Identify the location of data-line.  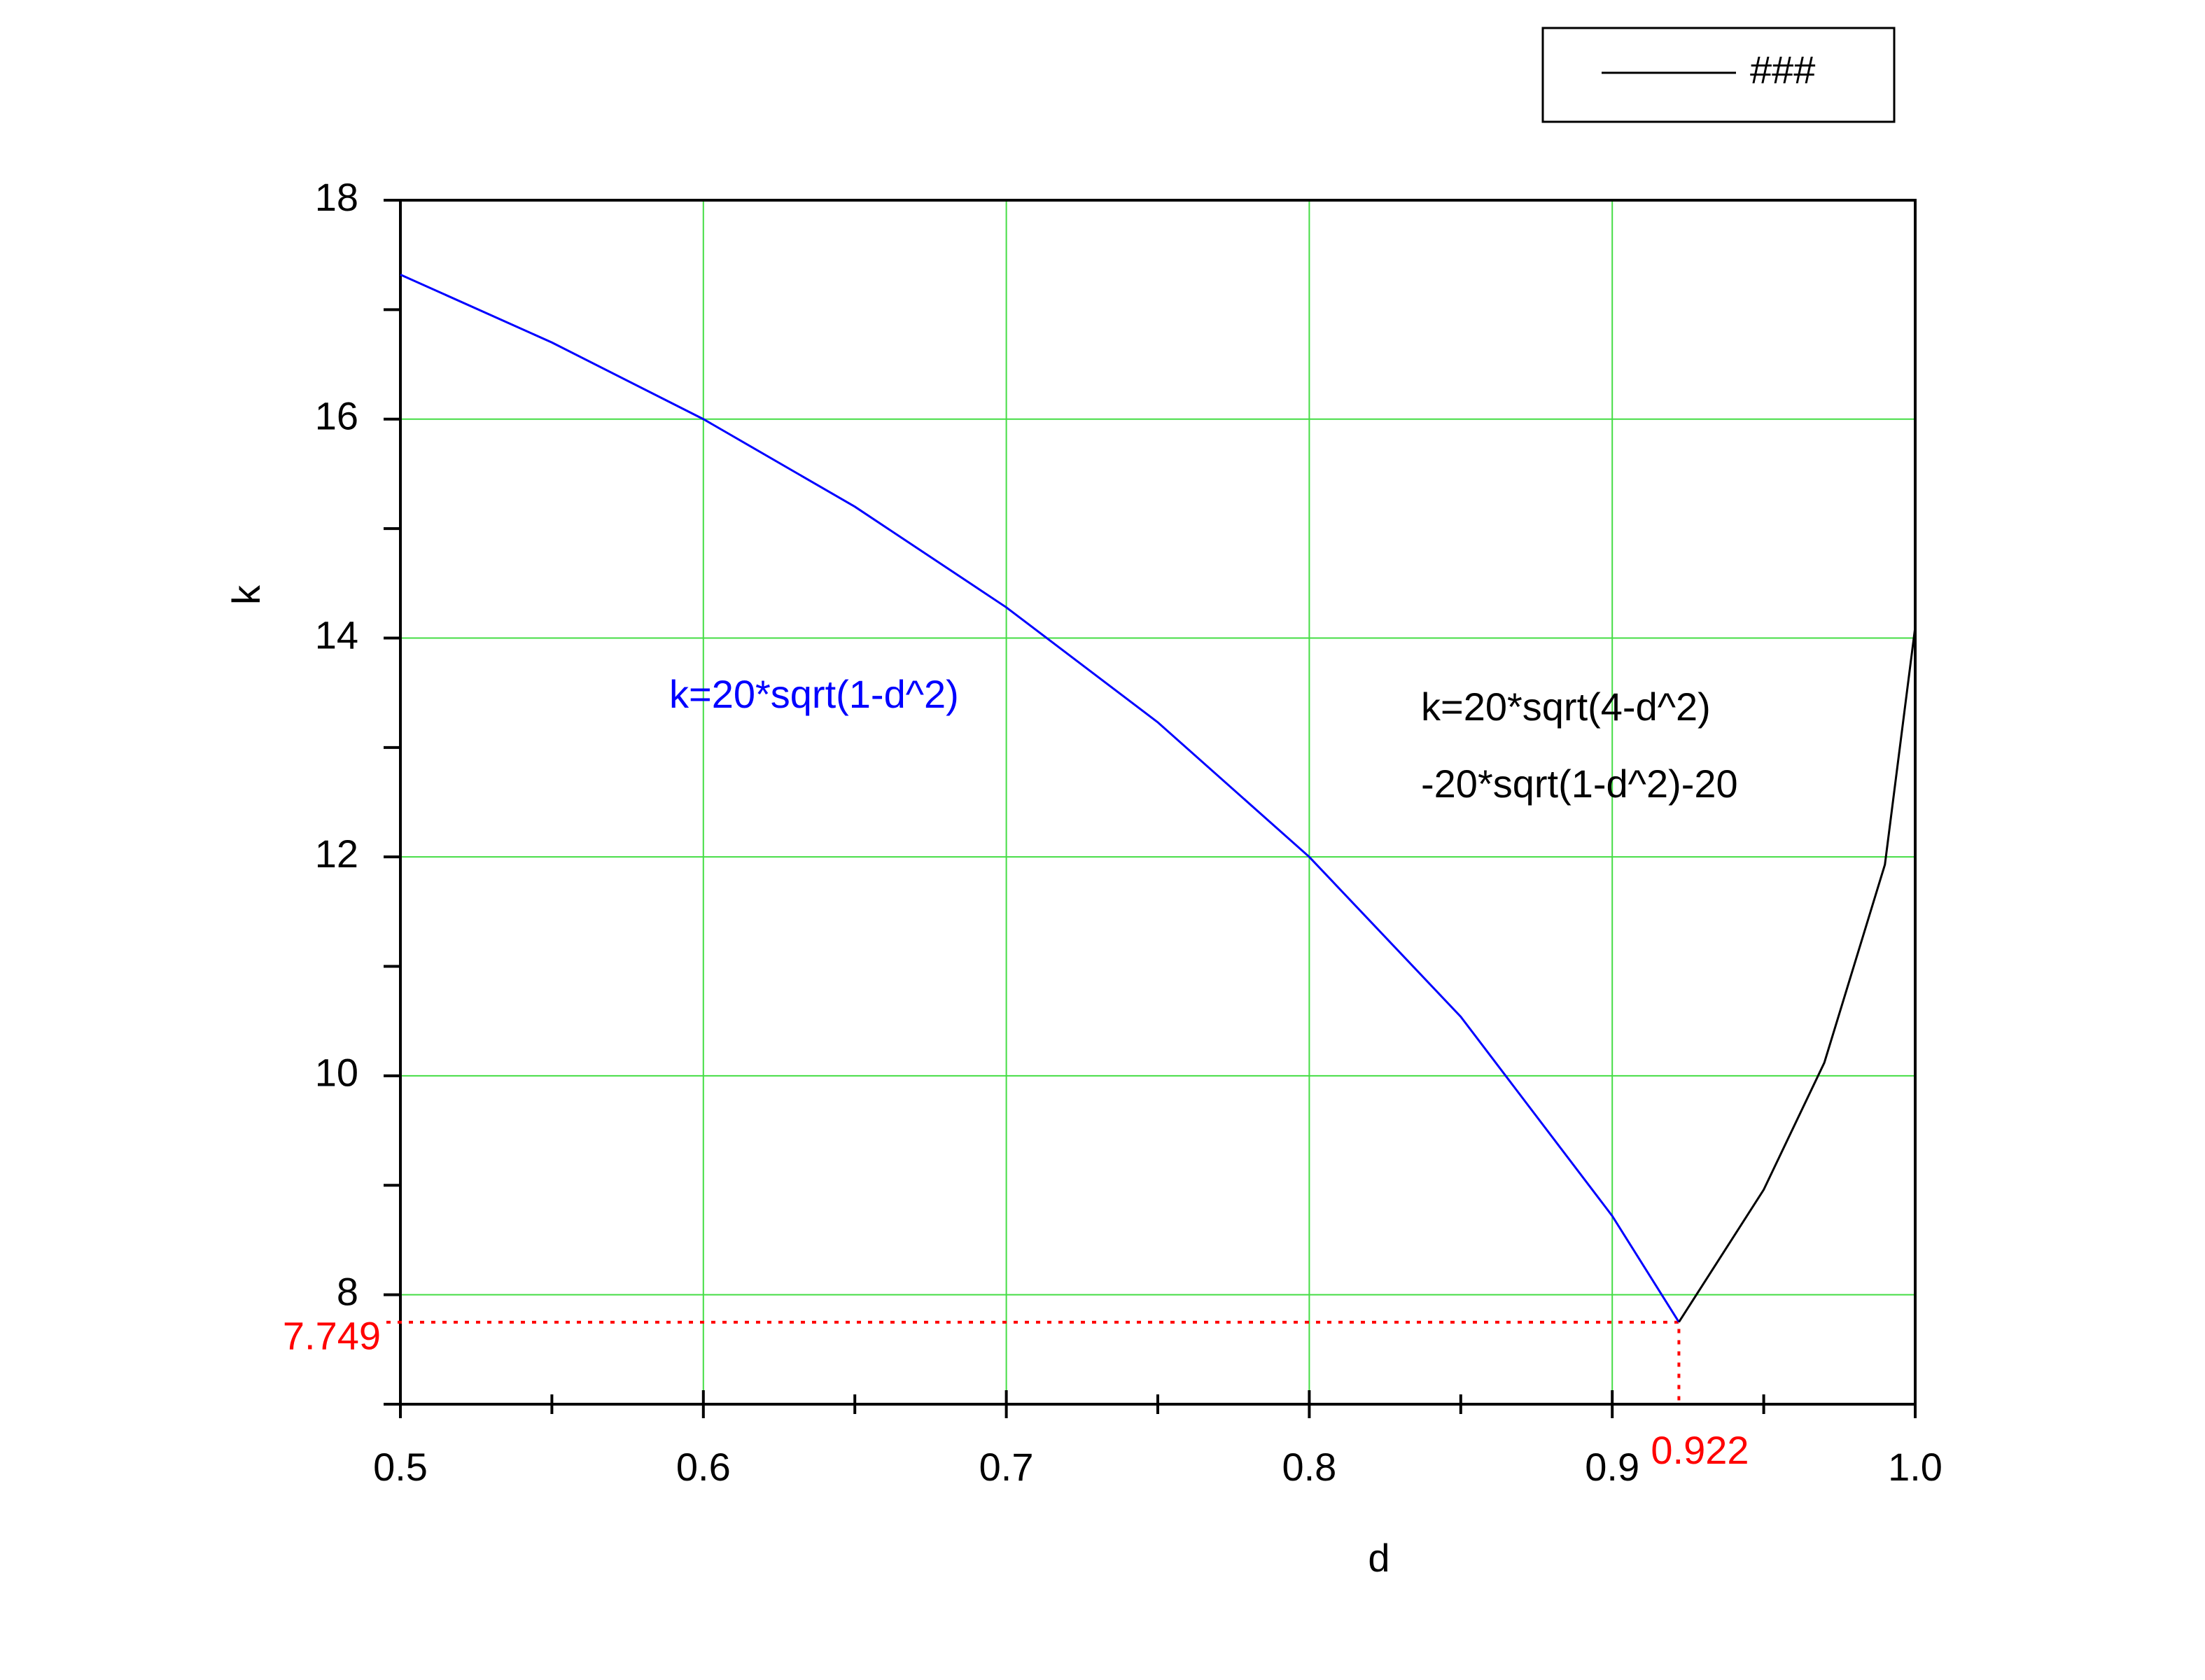
(1797, 974).